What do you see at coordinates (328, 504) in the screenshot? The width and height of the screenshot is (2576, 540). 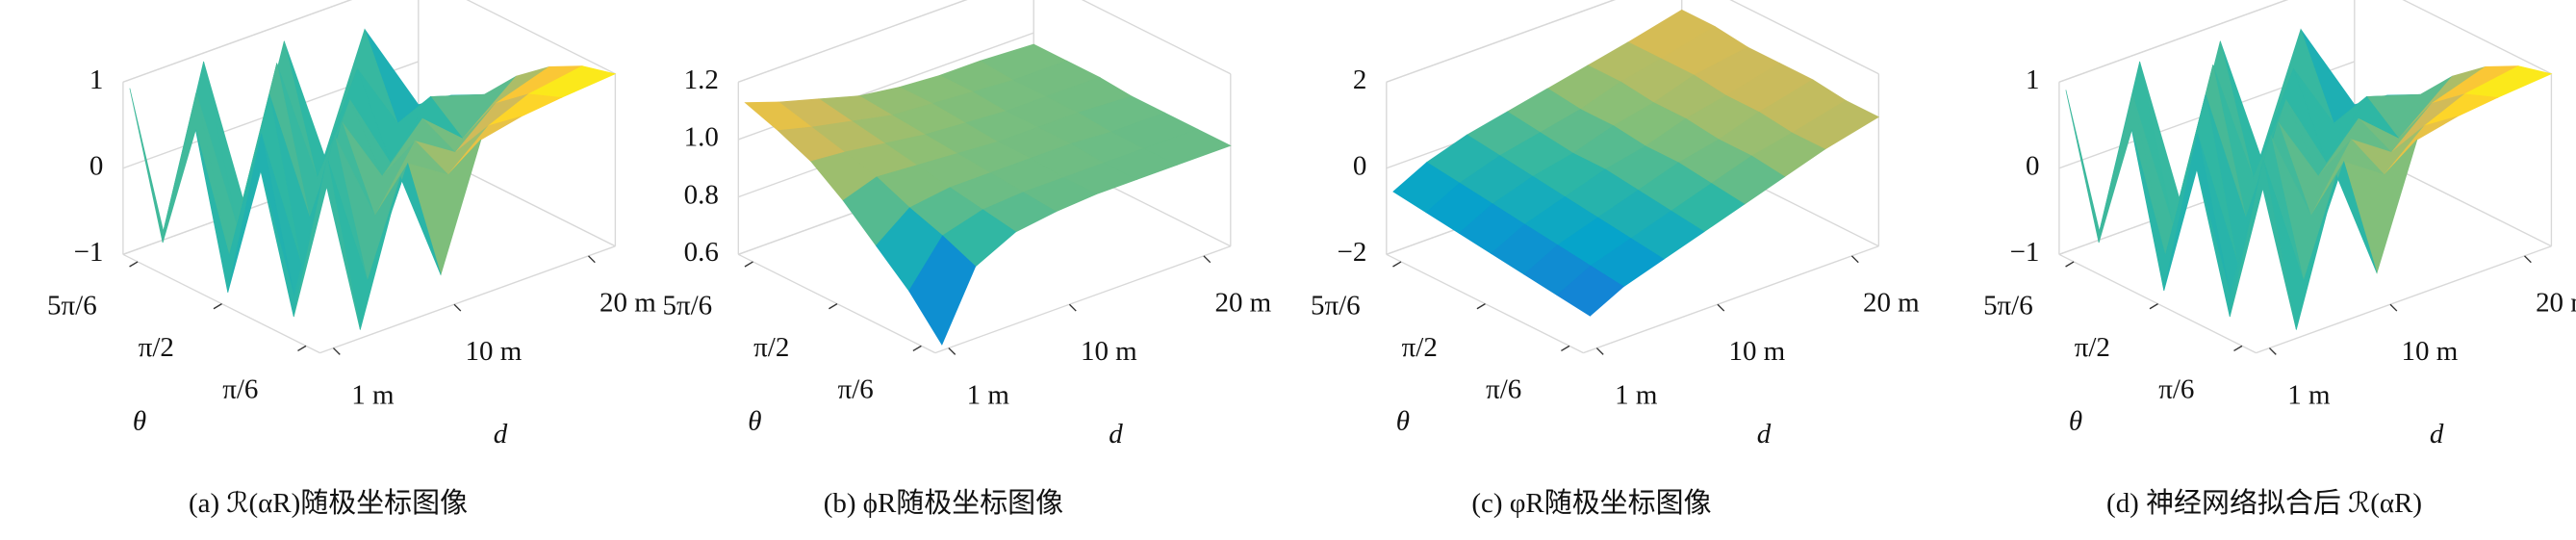 I see `caption: (a) ℛ(αR)随极坐标图像` at bounding box center [328, 504].